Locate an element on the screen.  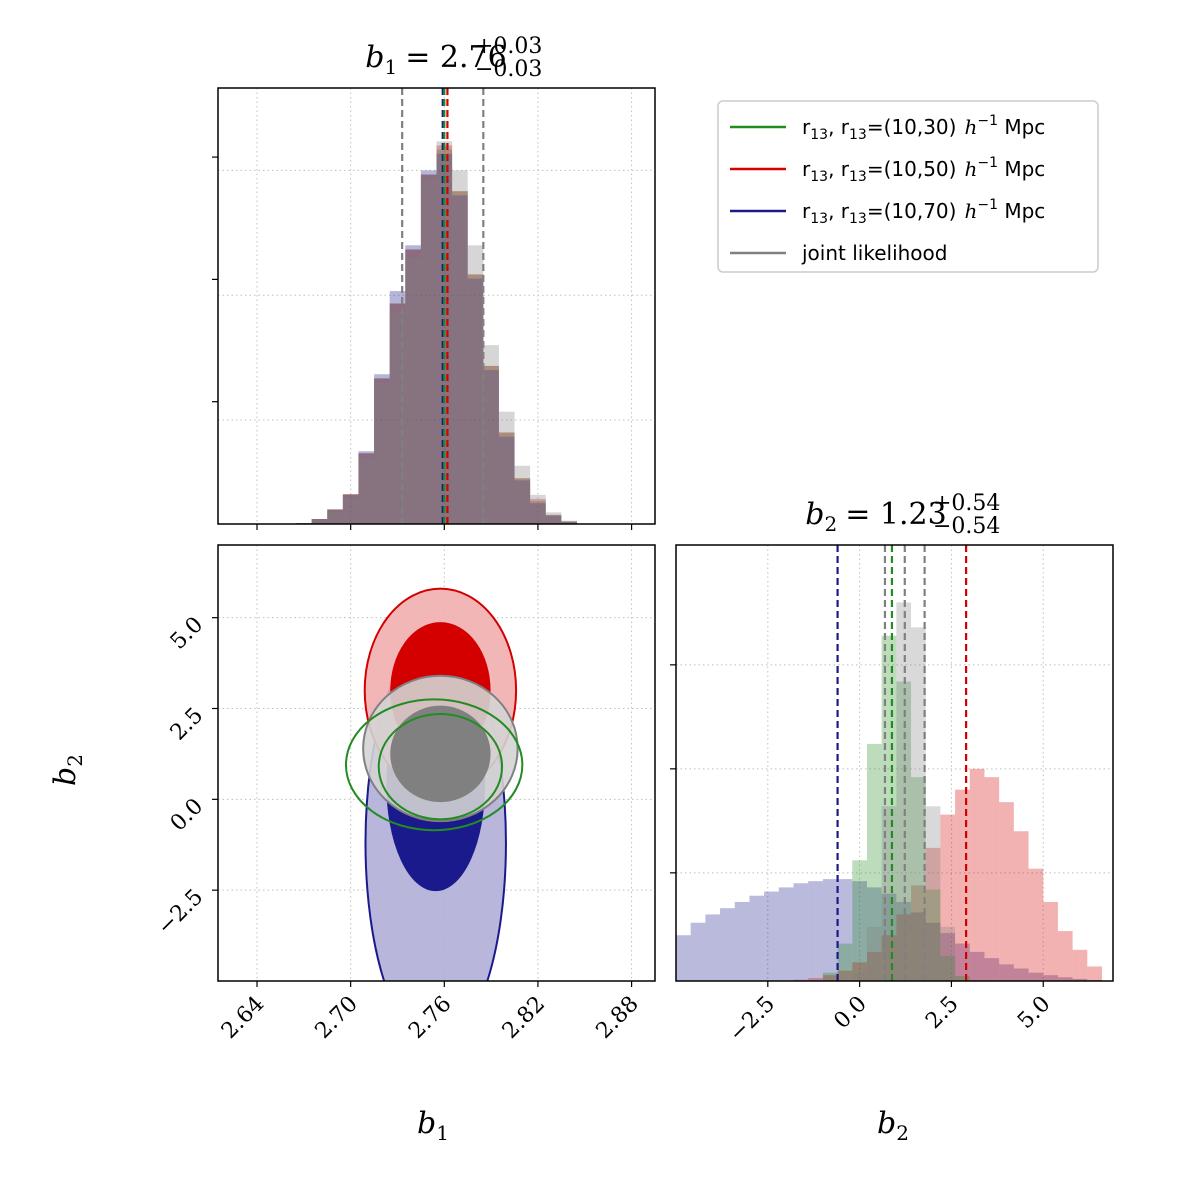
contour-ticks is located at coordinates (422, 802).